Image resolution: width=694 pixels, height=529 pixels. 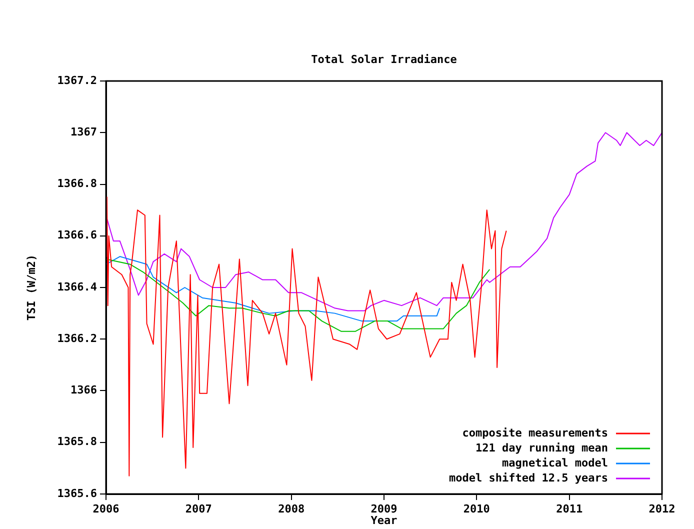 What do you see at coordinates (384, 509) in the screenshot?
I see `x-tick-label: 2009` at bounding box center [384, 509].